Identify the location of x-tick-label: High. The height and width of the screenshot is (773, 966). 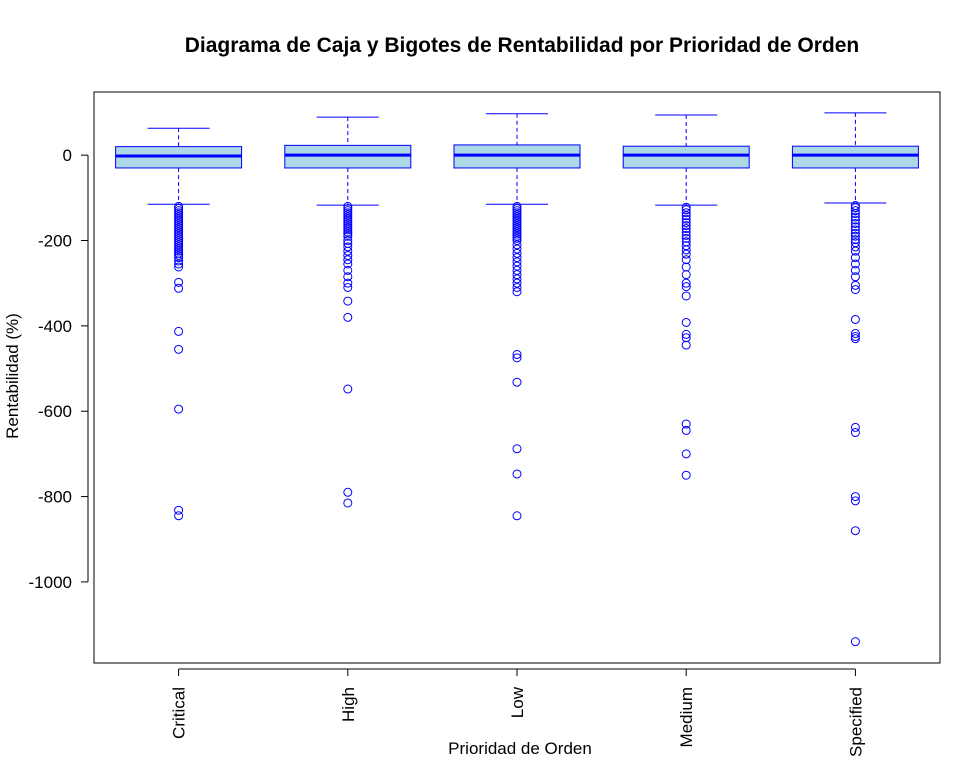
(348, 704).